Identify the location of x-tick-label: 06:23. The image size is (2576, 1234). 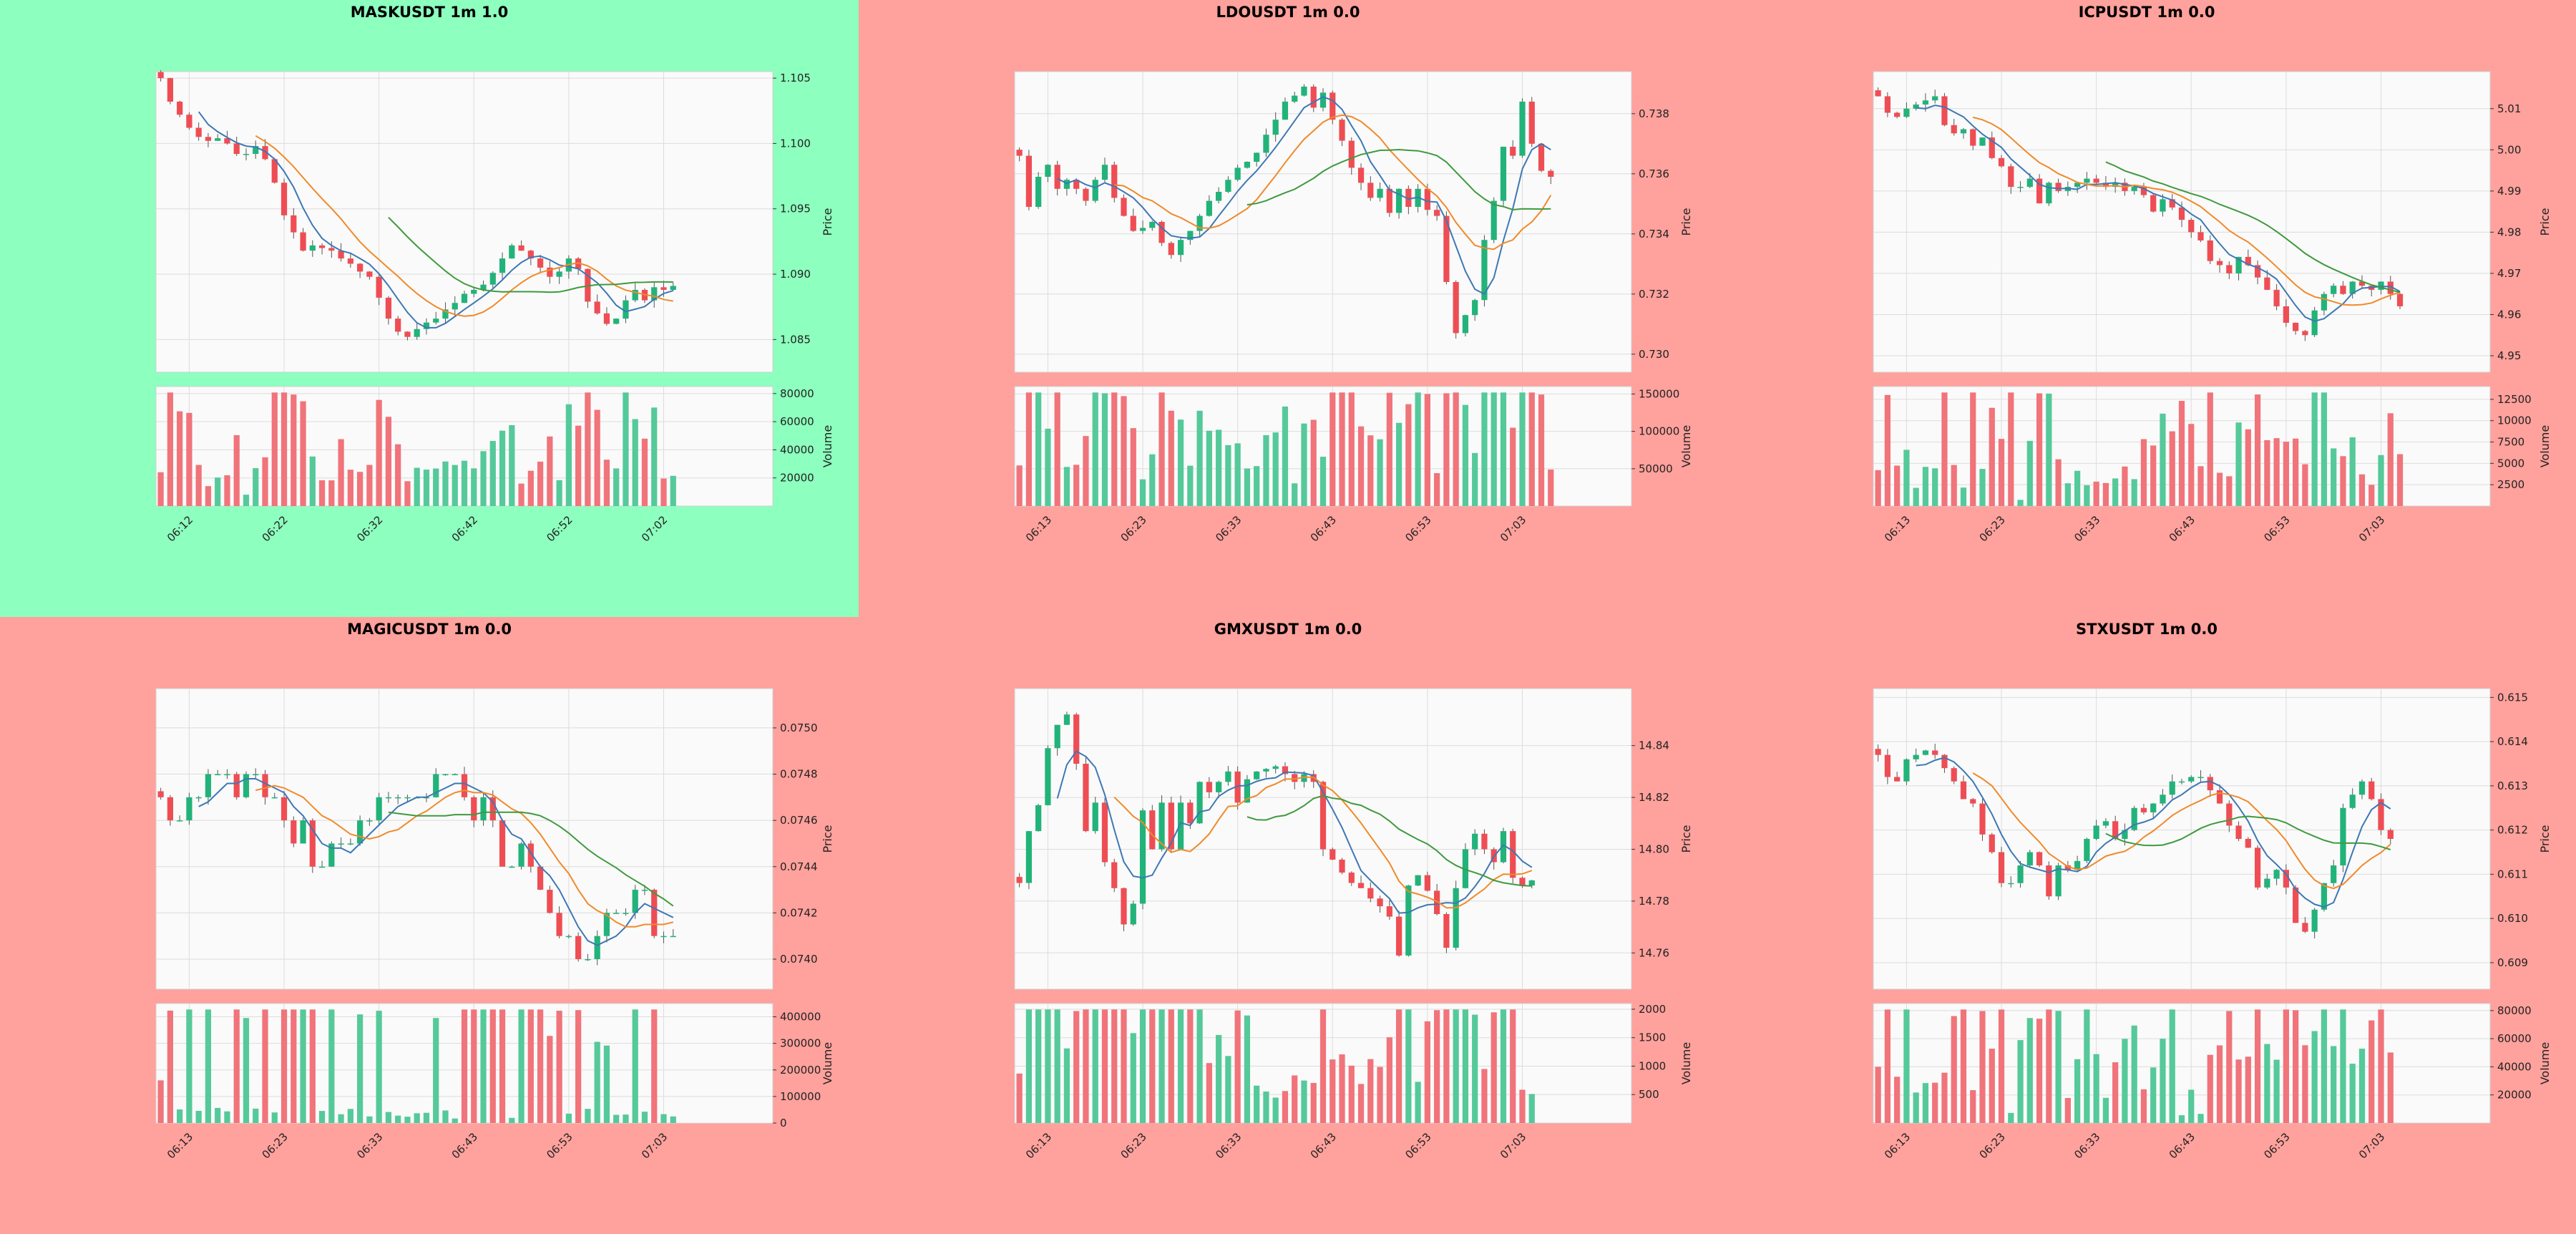
(1133, 528).